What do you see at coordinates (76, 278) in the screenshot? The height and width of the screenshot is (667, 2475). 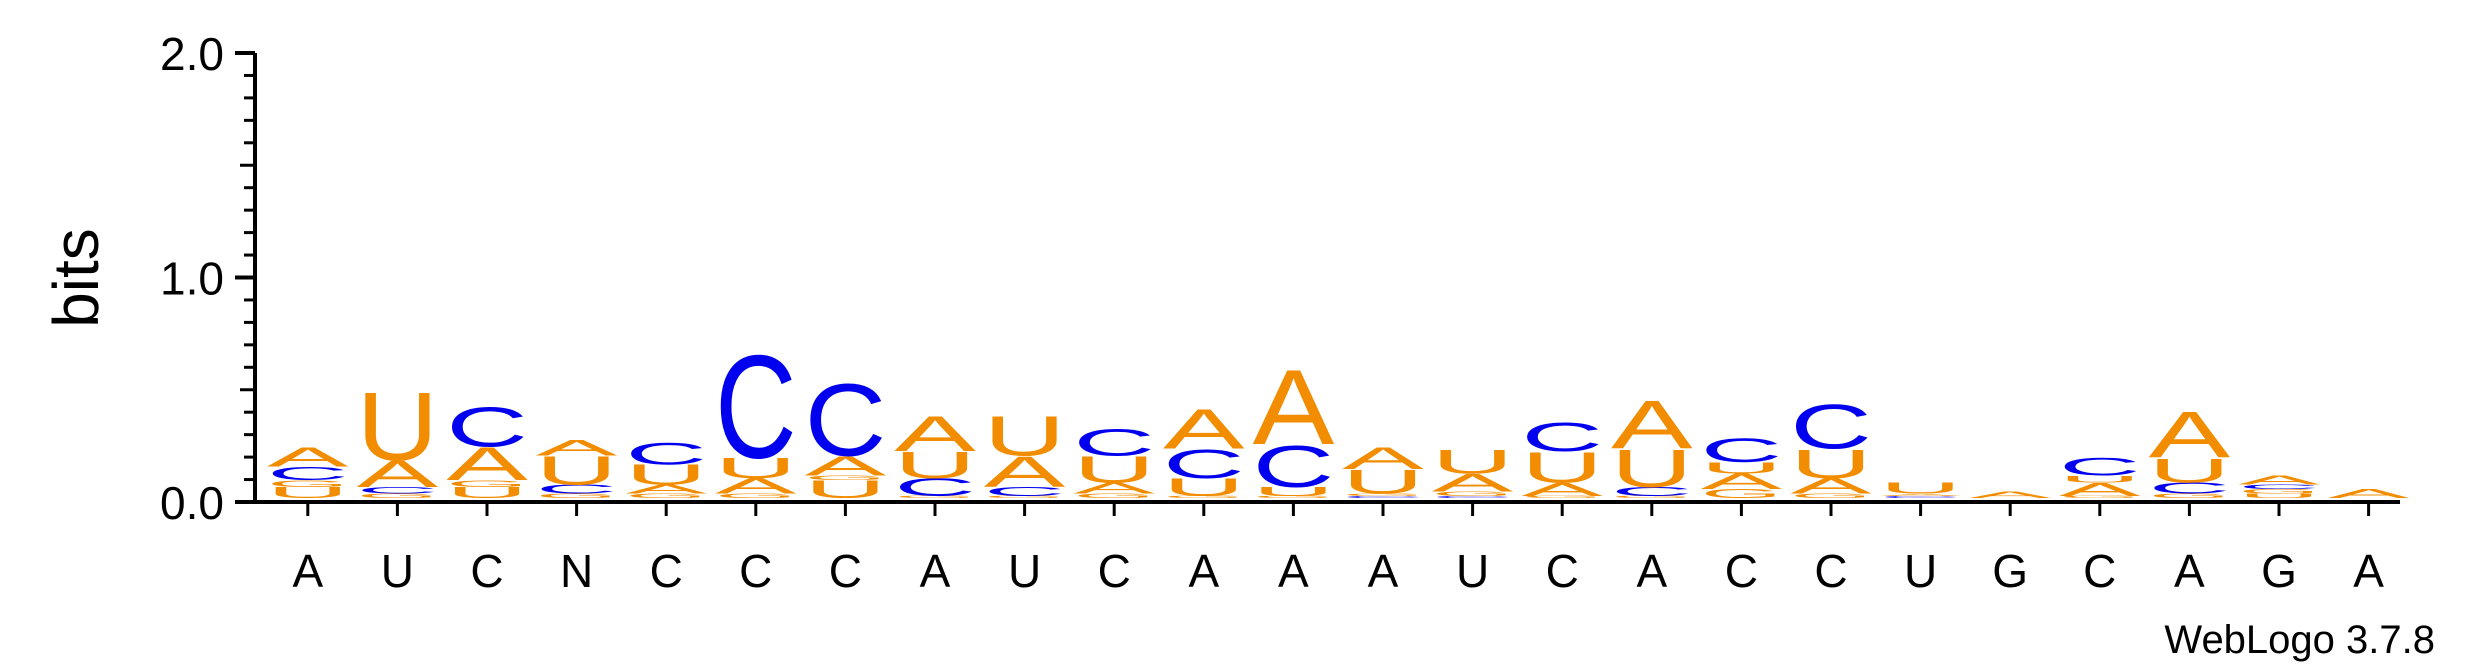 I see `y-axis-label: bits` at bounding box center [76, 278].